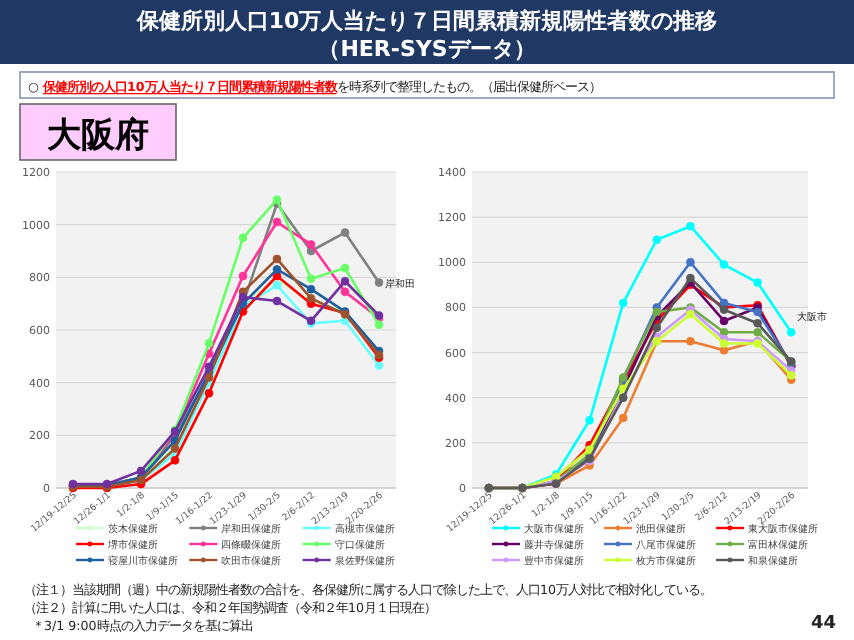  What do you see at coordinates (823, 624) in the screenshot?
I see `text: 44` at bounding box center [823, 624].